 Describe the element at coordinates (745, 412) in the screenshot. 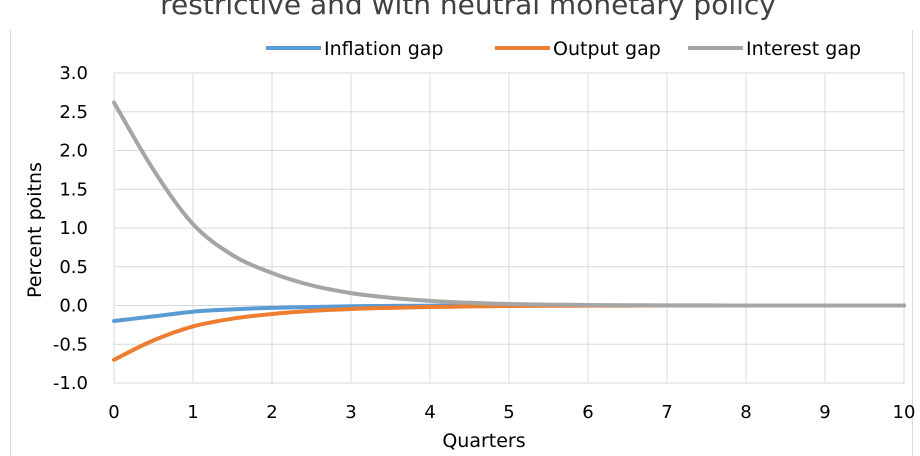

I see `x-tick-label: 8` at that location.